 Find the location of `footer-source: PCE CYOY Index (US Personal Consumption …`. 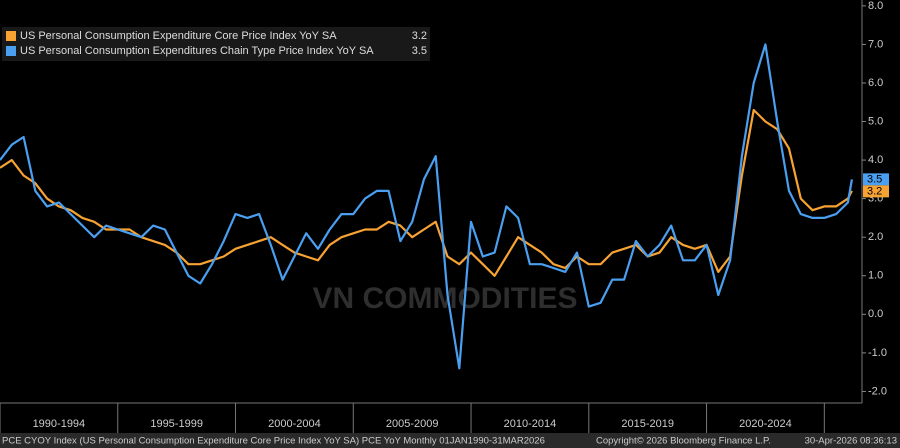

footer-source: PCE CYOY Index (US Personal Consumption … is located at coordinates (273, 441).